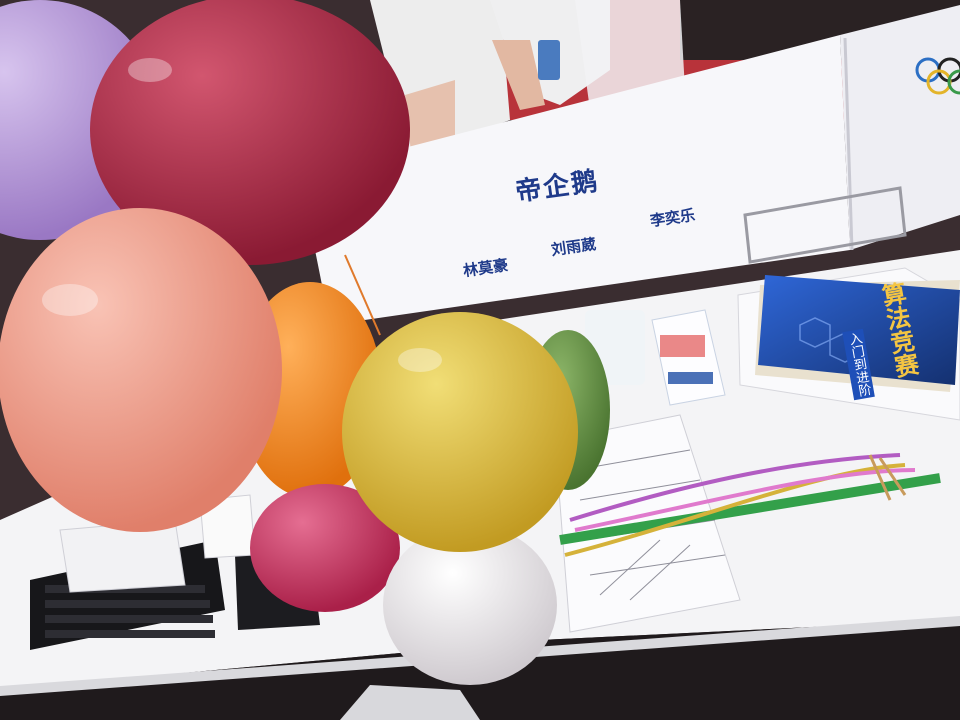  What do you see at coordinates (900, 127) in the screenshot?
I see `side-panel` at bounding box center [900, 127].